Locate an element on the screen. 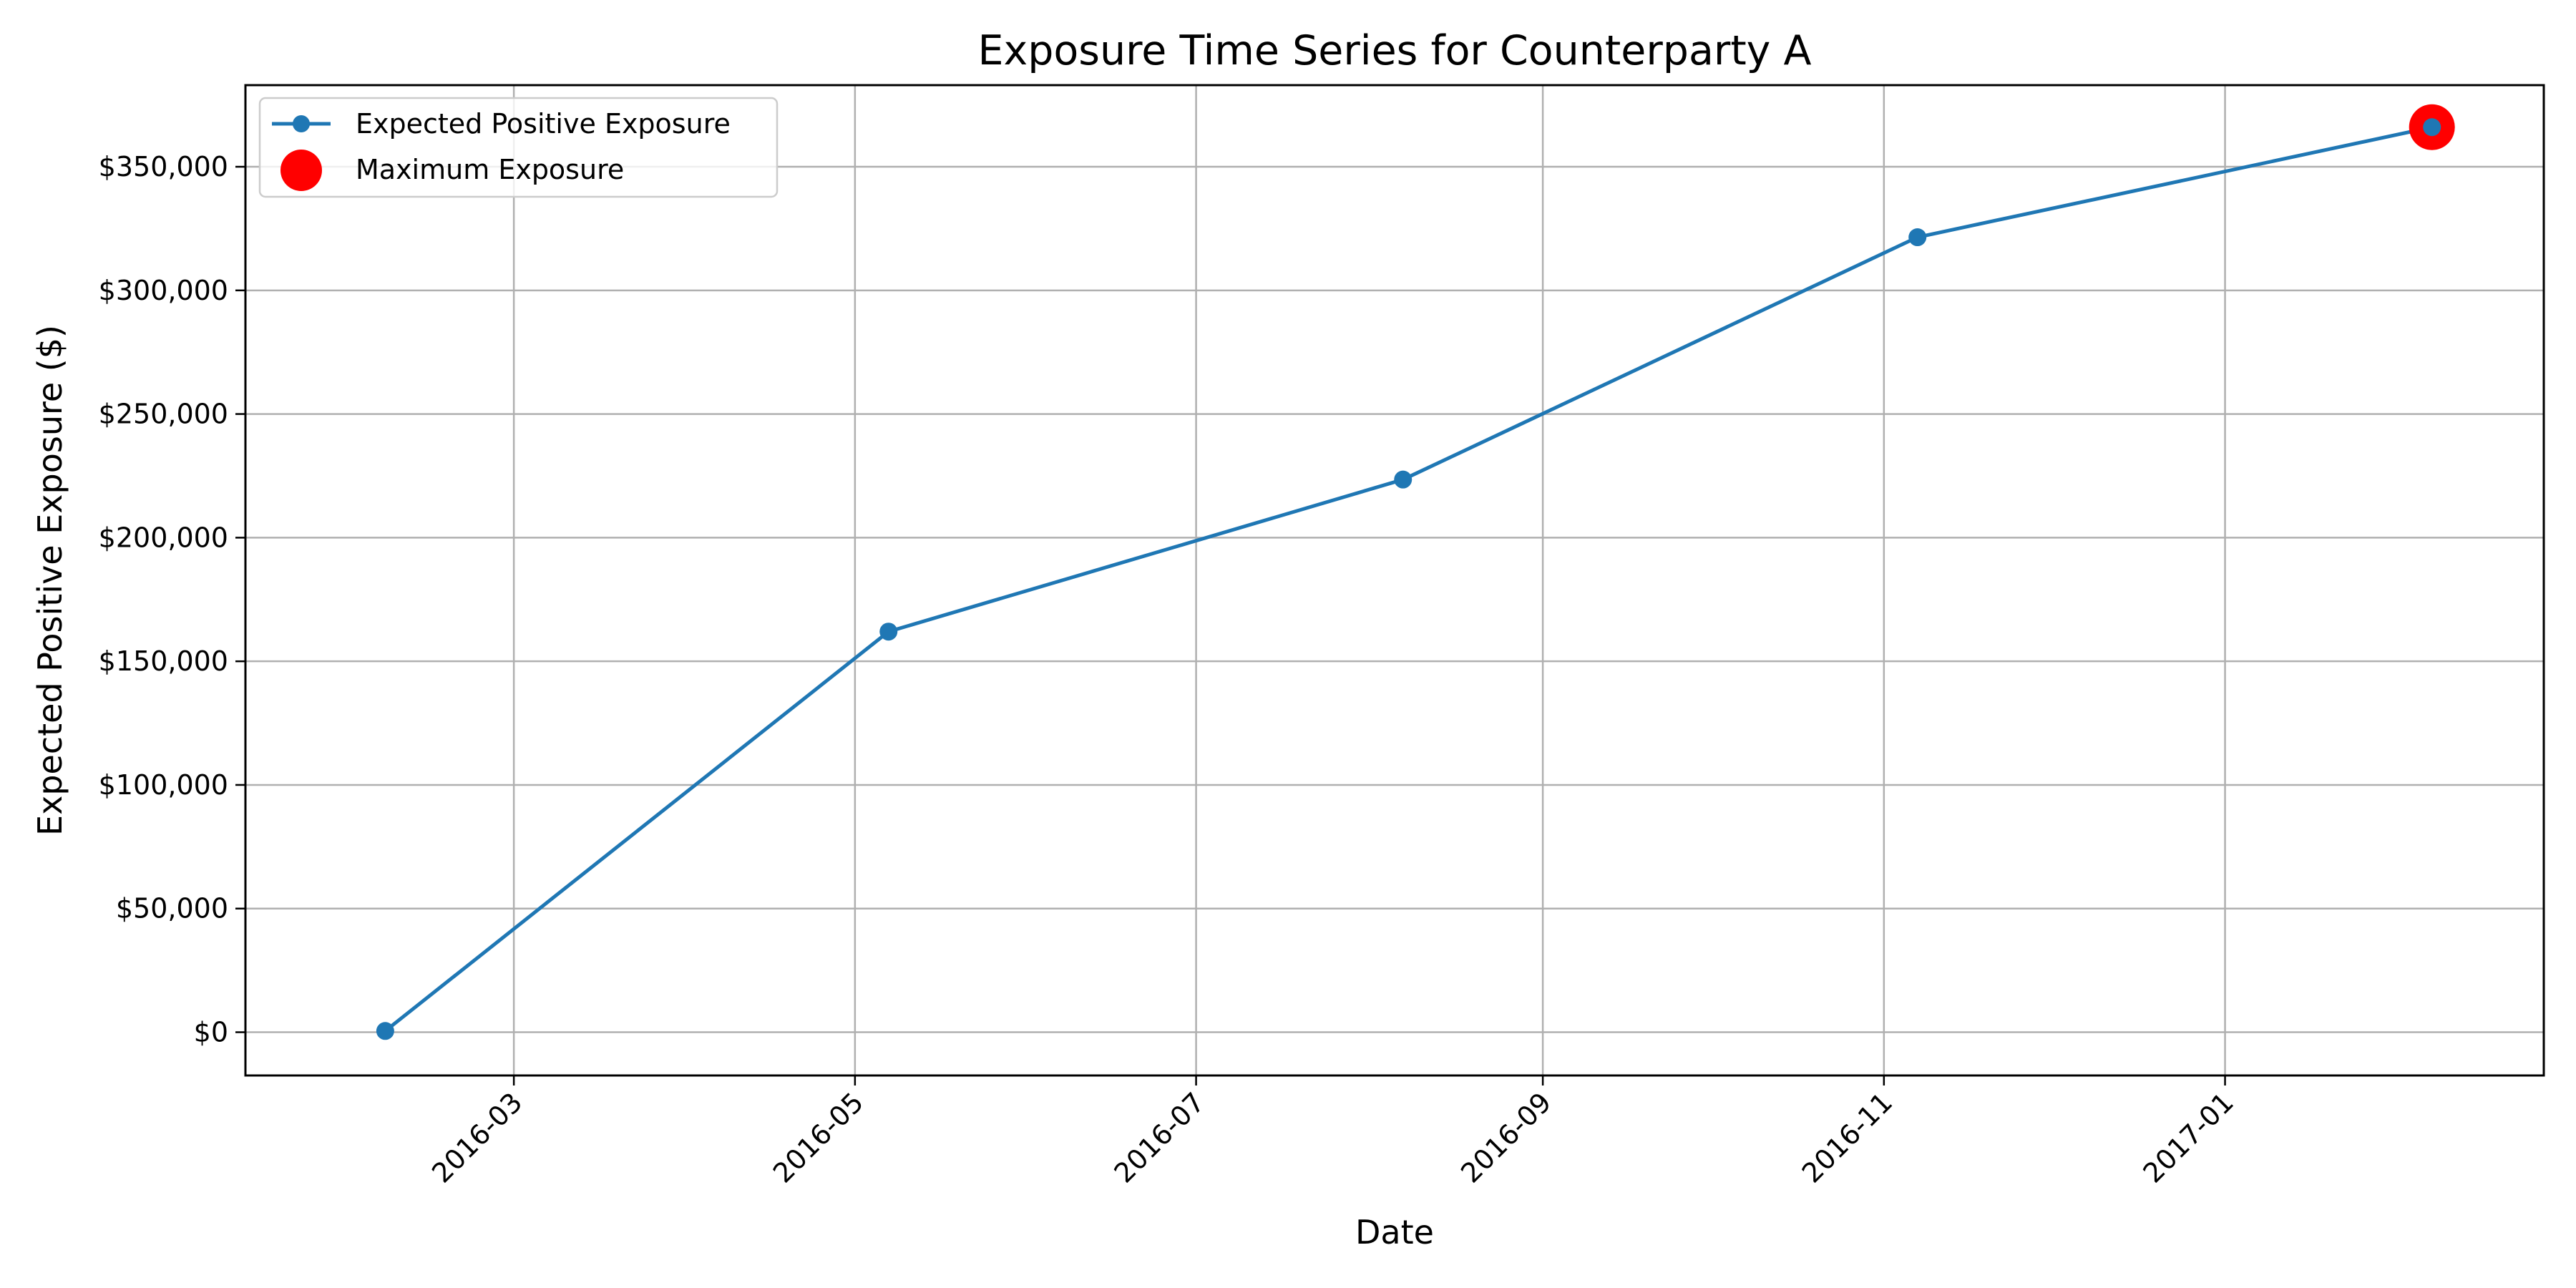 The width and height of the screenshot is (2576, 1288). y-tick: $100,000 is located at coordinates (172, 785).